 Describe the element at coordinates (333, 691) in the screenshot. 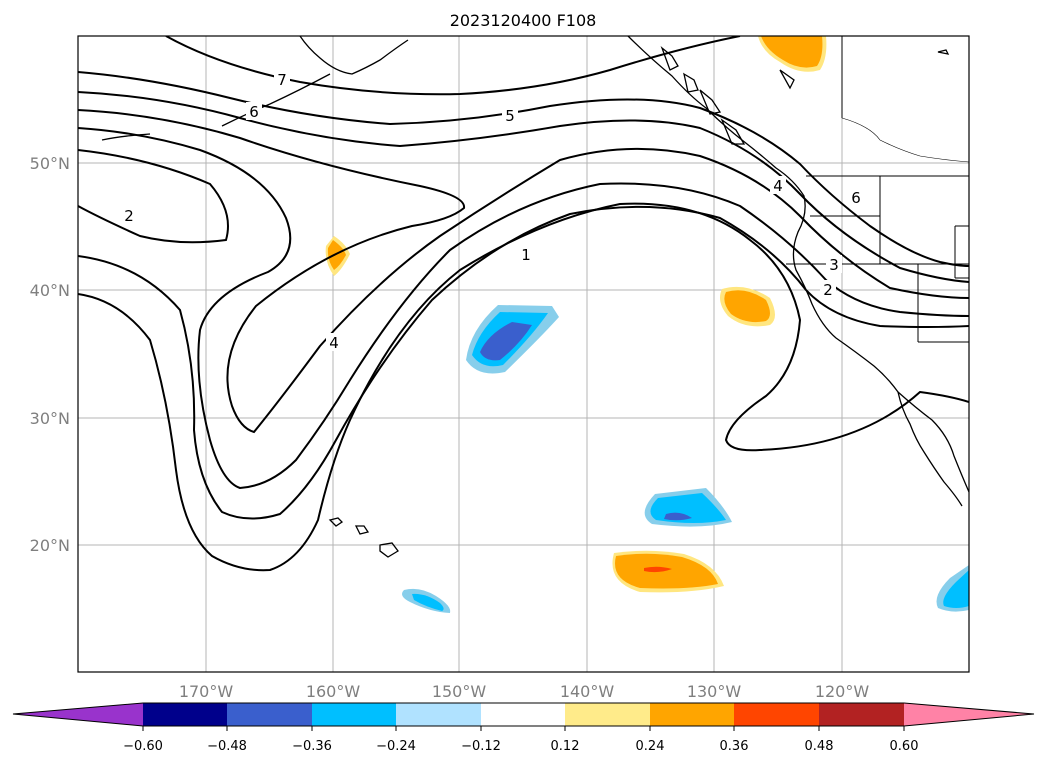

I see `lon-label: 160°W` at that location.